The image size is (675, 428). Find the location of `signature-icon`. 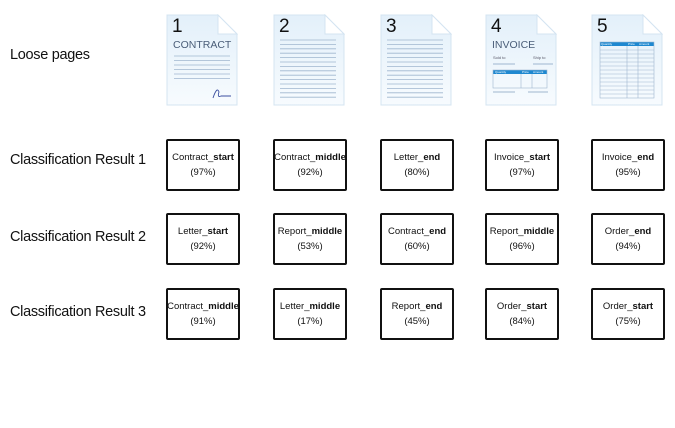

signature-icon is located at coordinates (221, 94).